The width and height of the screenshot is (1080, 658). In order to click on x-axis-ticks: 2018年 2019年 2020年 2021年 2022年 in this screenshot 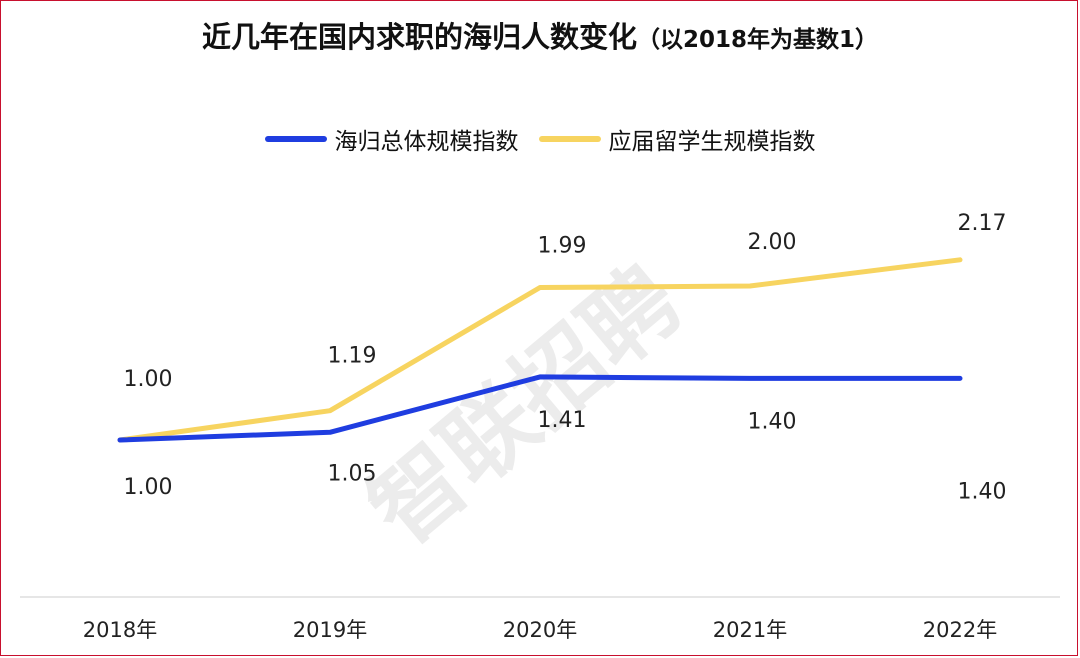, I will do `click(540, 630)`.